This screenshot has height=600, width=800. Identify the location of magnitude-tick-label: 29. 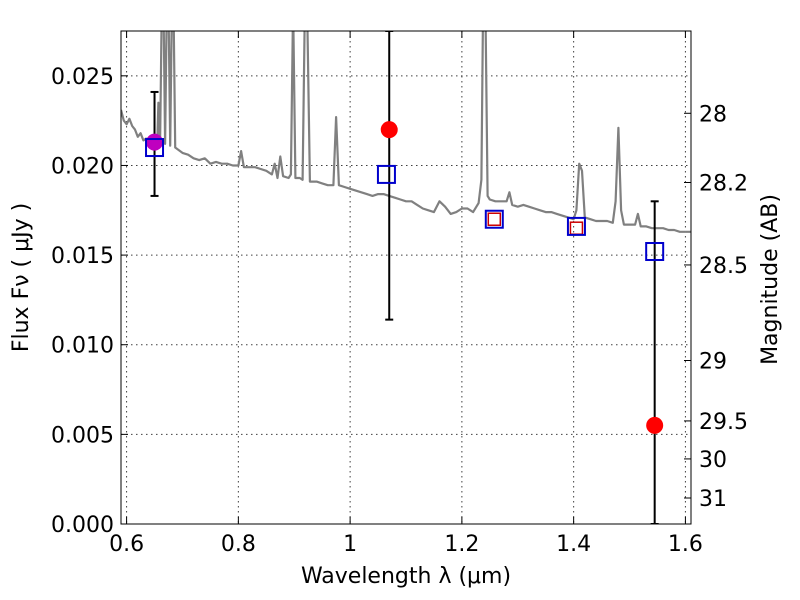
(713, 362).